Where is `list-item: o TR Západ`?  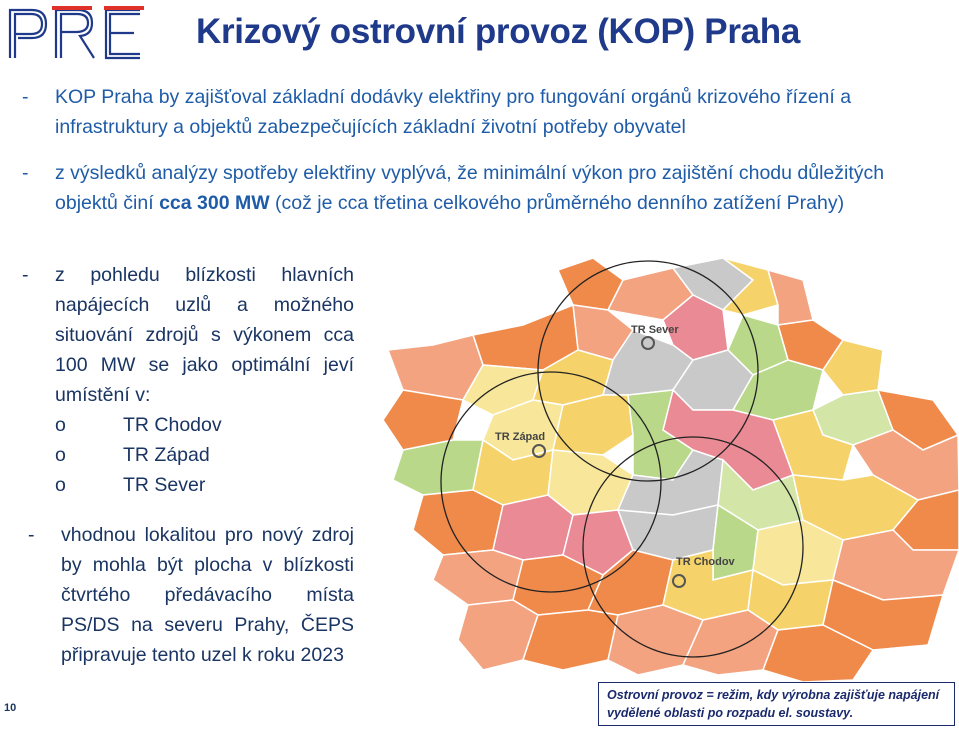
list-item: o TR Západ is located at coordinates (204, 455).